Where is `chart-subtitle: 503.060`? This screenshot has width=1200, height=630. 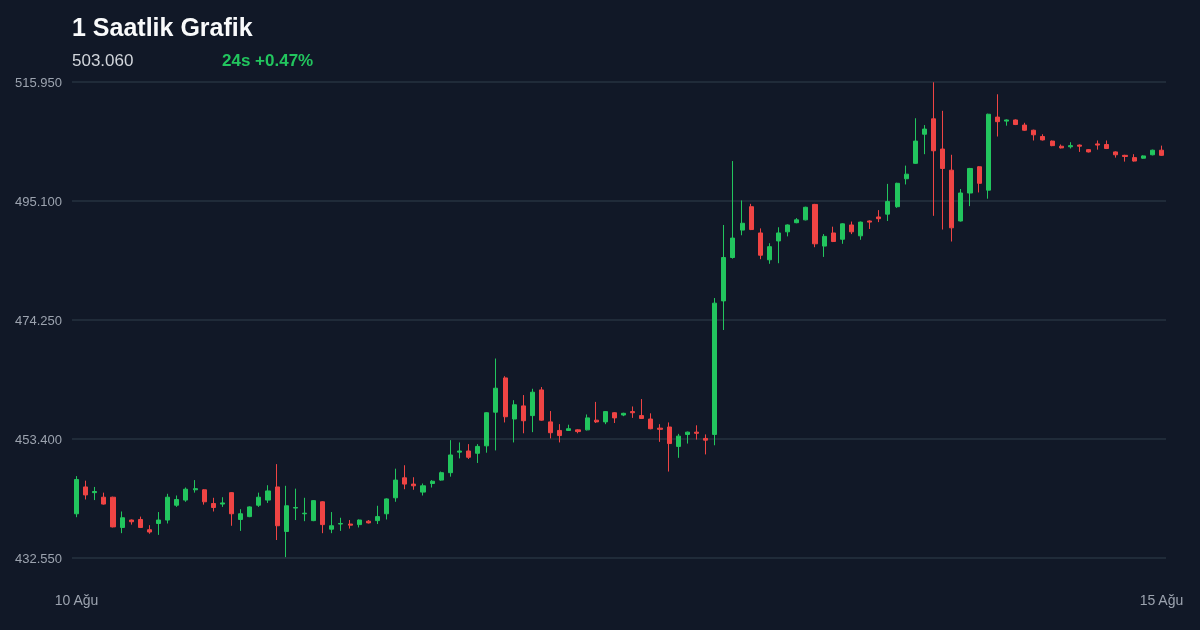 chart-subtitle: 503.060 is located at coordinates (103, 61).